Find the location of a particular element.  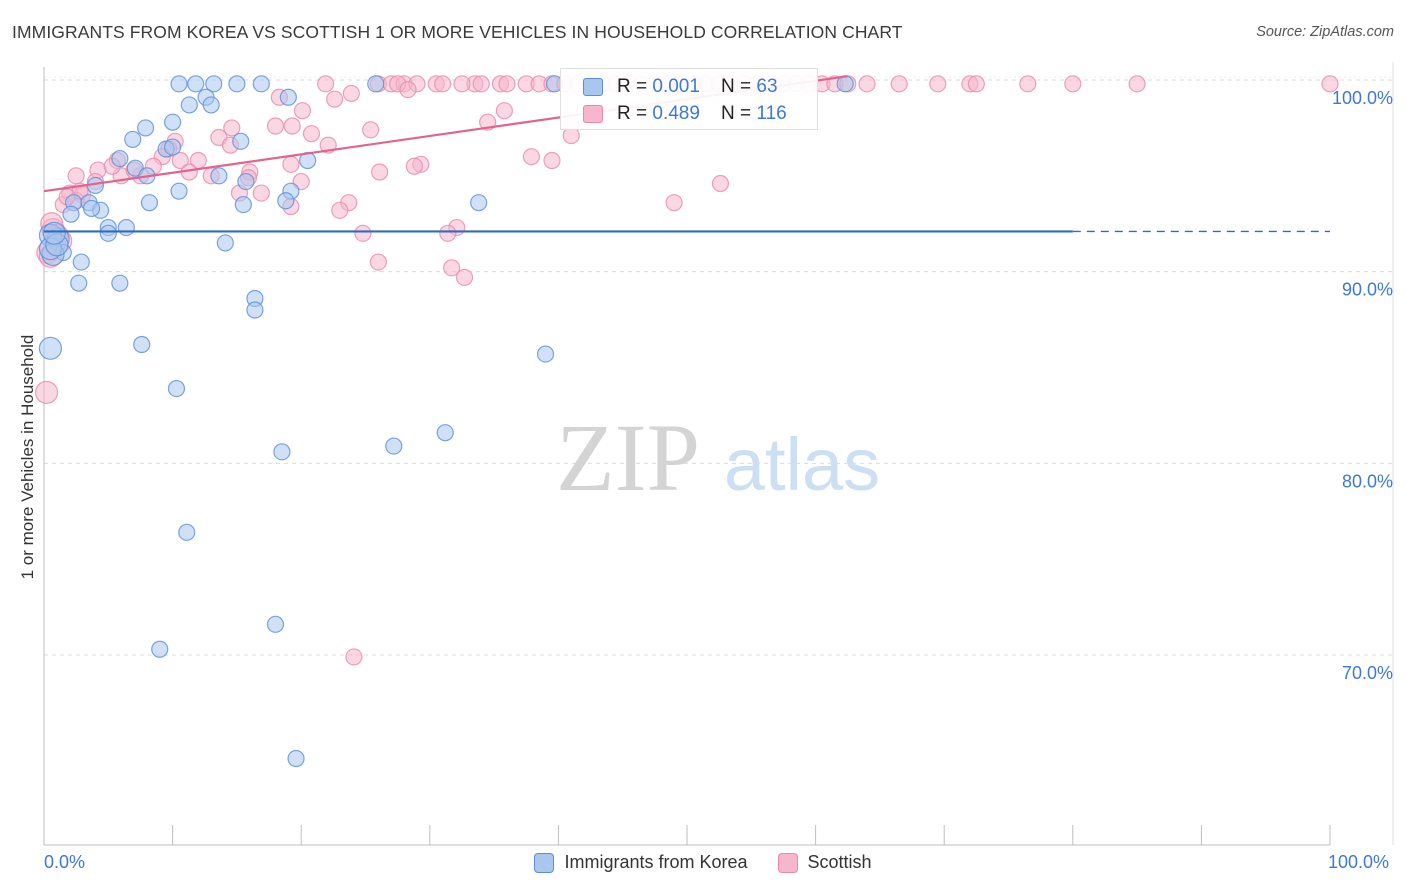

korea-n-label: N = is located at coordinates (739, 86).